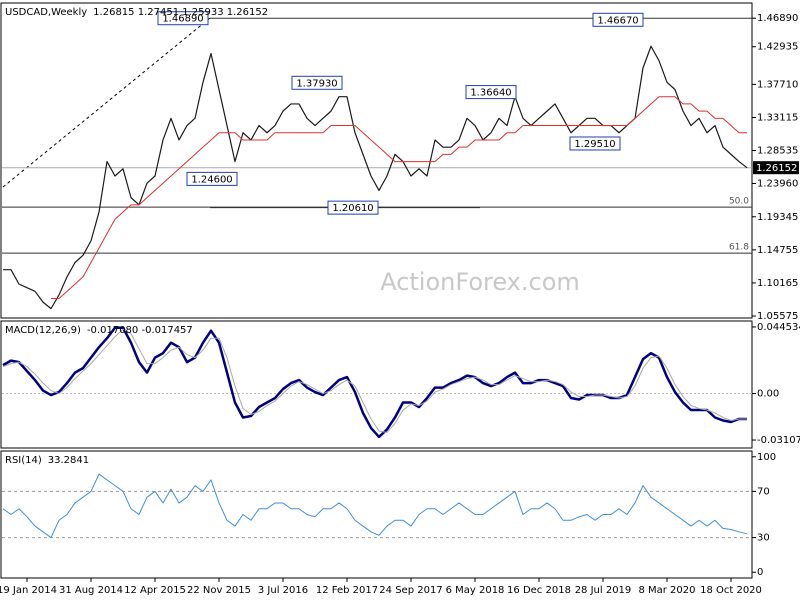 Image resolution: width=800 pixels, height=600 pixels. Describe the element at coordinates (219, 590) in the screenshot. I see `x-tick-label: 22 Nov 2015` at that location.